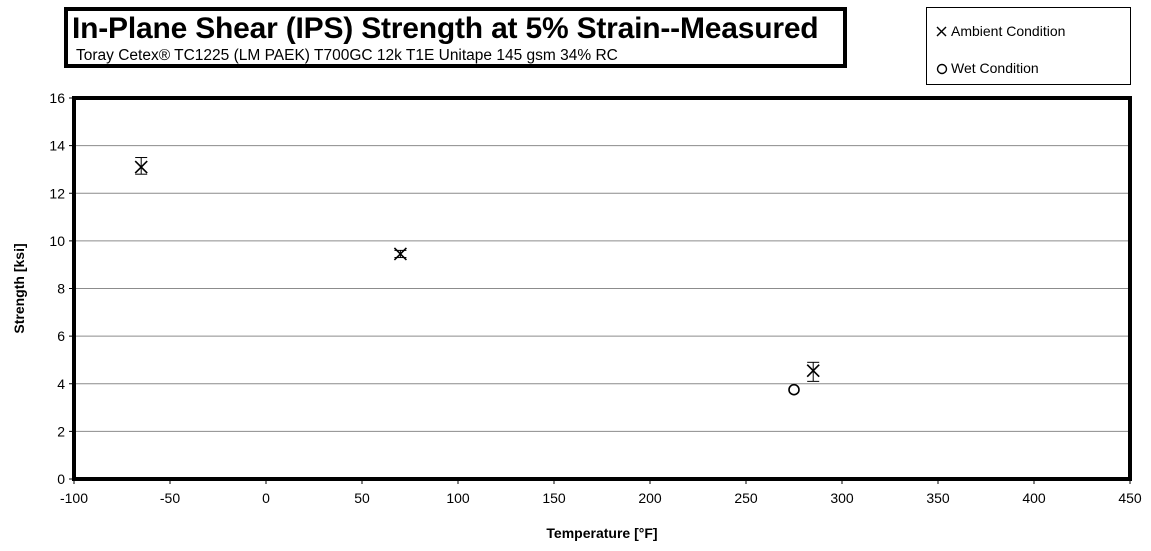 This screenshot has width=1151, height=551. Describe the element at coordinates (650, 498) in the screenshot. I see `x-tick-label: 200` at that location.